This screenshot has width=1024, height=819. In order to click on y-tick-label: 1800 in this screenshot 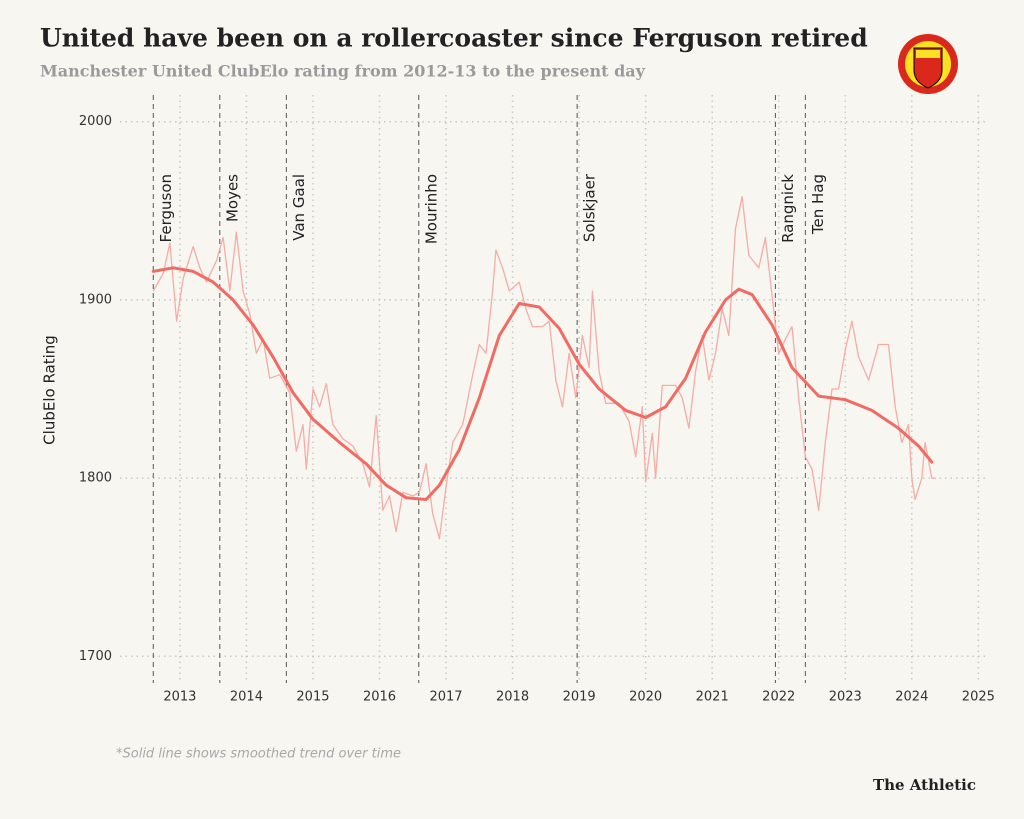, I will do `click(95, 478)`.